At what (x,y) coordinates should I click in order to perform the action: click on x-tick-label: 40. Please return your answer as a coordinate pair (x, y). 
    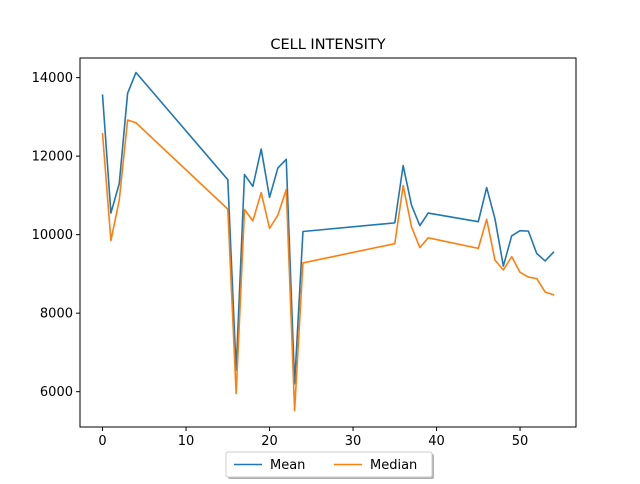
    Looking at the image, I should click on (436, 441).